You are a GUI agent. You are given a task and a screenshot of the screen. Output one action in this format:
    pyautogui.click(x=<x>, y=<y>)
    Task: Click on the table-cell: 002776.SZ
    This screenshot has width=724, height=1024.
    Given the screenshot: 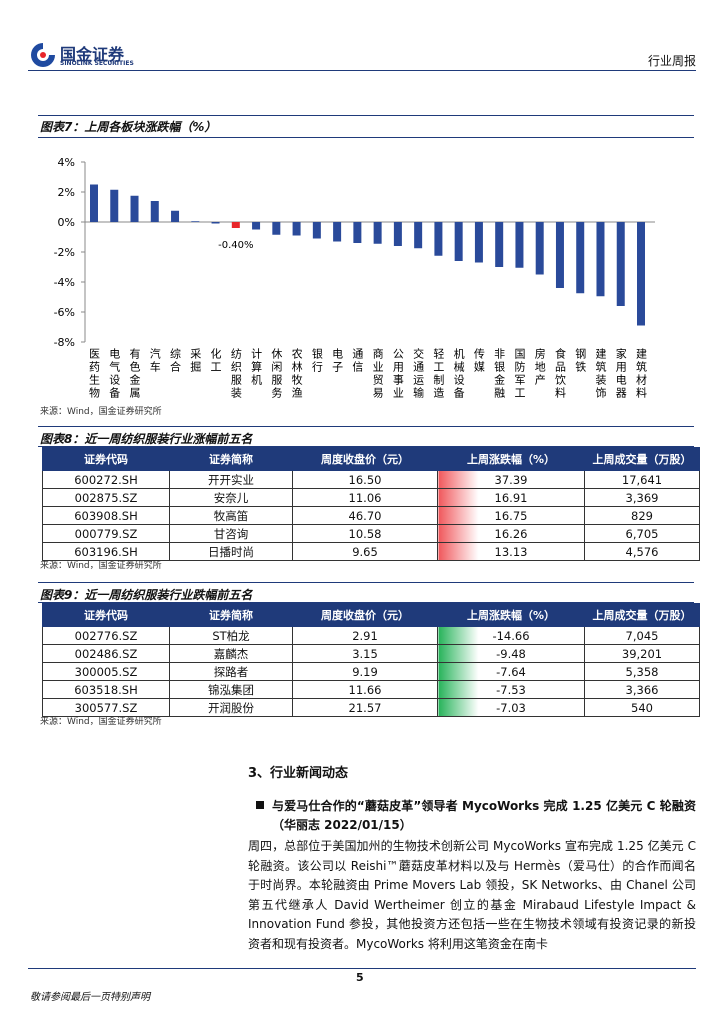 What is the action you would take?
    pyautogui.click(x=106, y=635)
    